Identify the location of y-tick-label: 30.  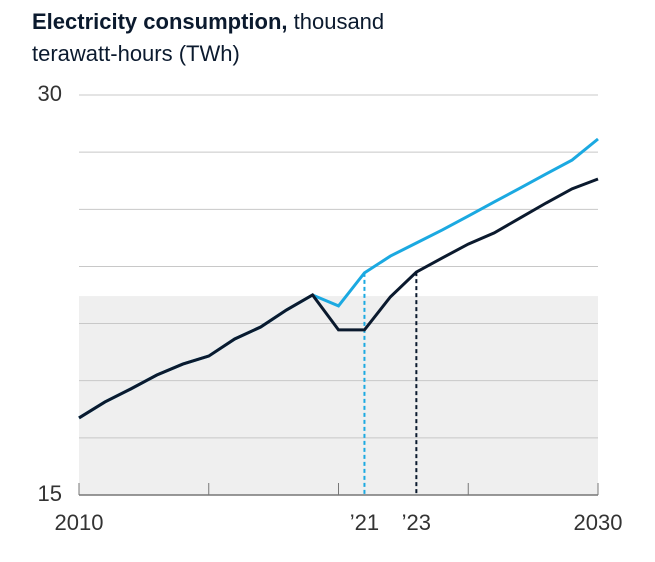
(50, 93).